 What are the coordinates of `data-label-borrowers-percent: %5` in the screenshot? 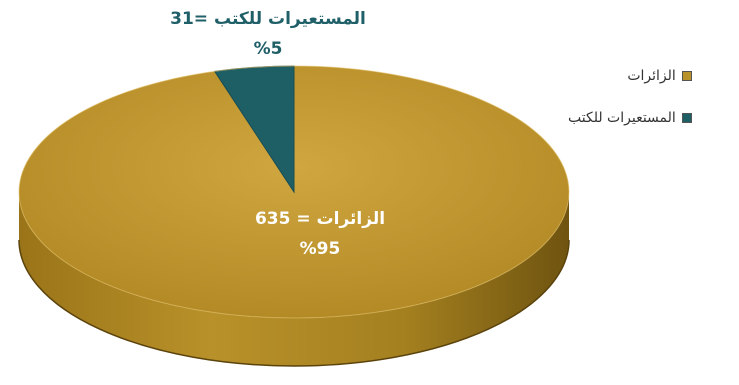 It's located at (268, 49).